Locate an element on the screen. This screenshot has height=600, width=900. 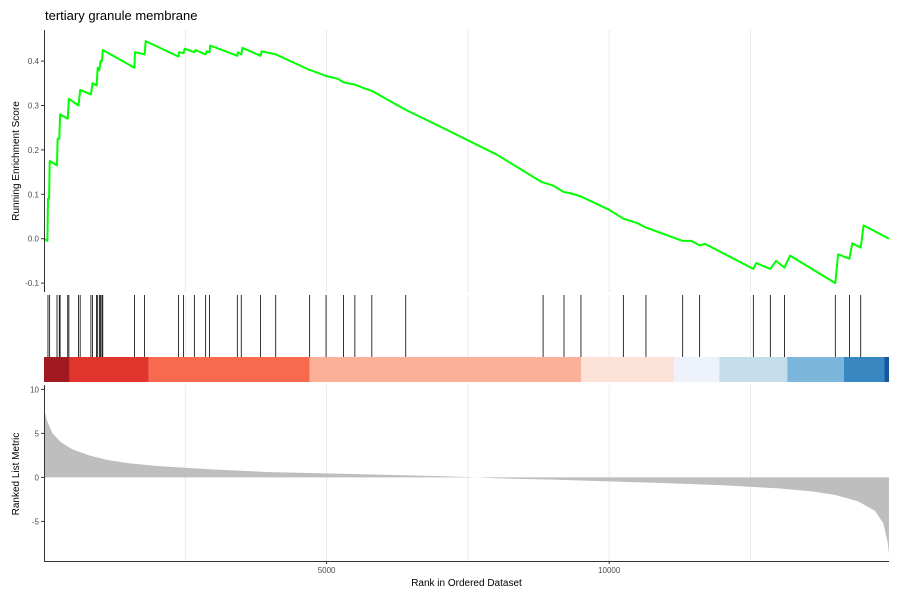
hits-gridlines is located at coordinates (468, 326).